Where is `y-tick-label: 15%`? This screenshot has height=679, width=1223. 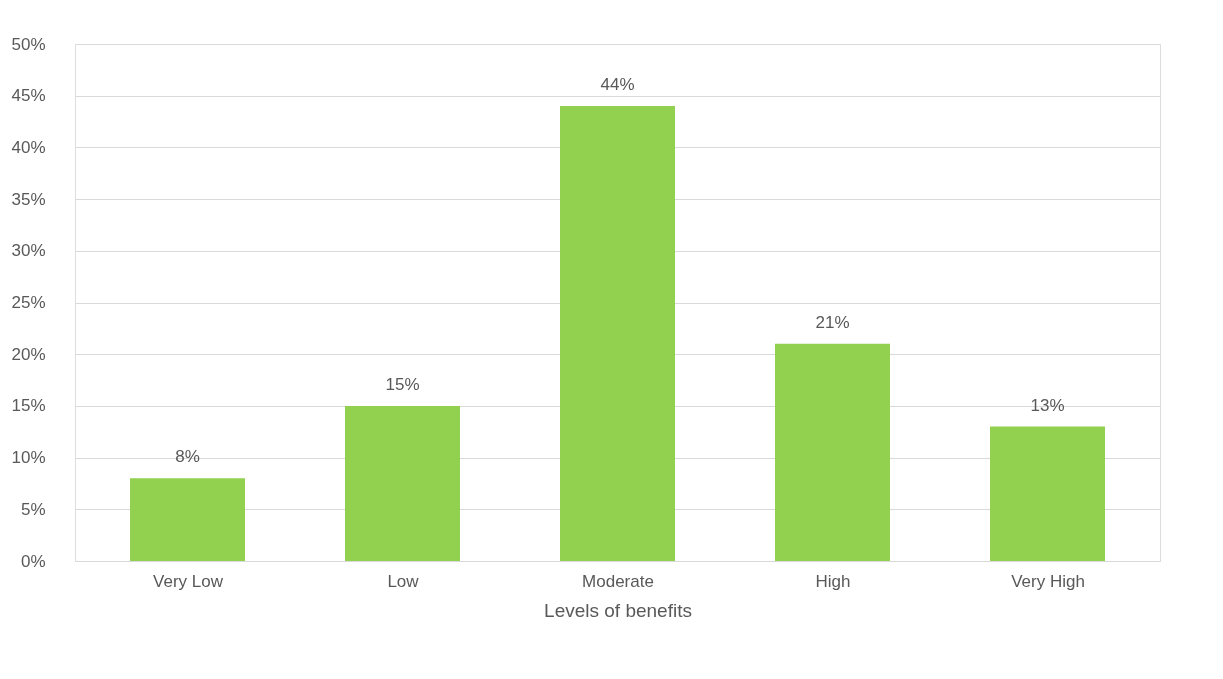 y-tick-label: 15% is located at coordinates (28, 406).